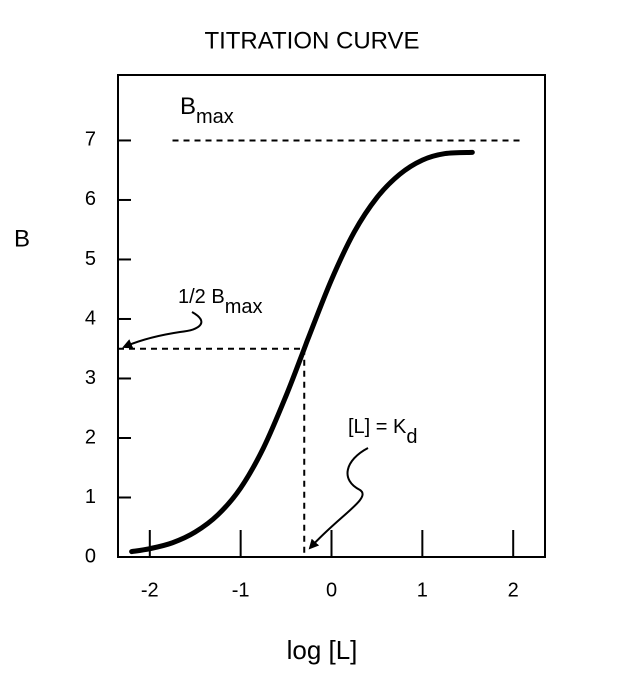 The width and height of the screenshot is (623, 693). Describe the element at coordinates (90, 437) in the screenshot. I see `y-tick-label: 2` at that location.